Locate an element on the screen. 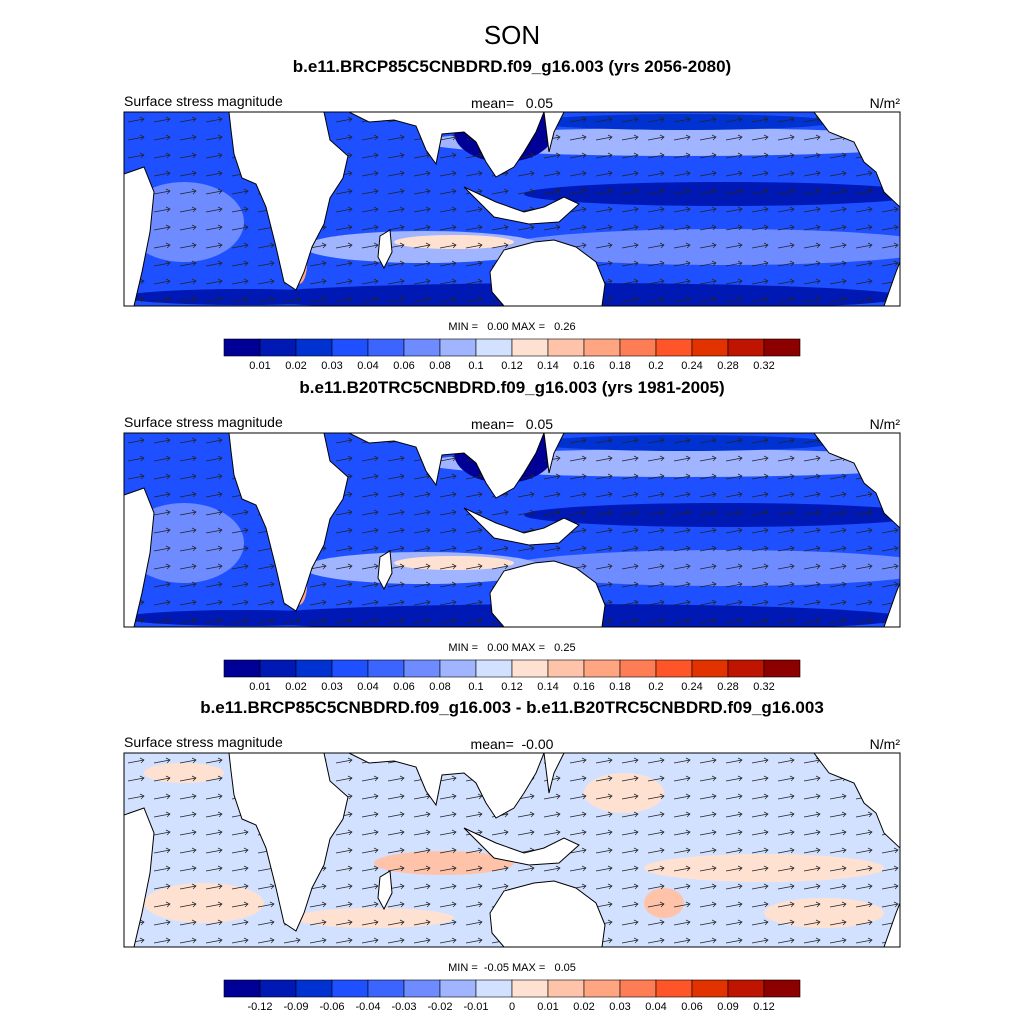 Image resolution: width=1024 pixels, height=1029 pixels. min-max-label: MIN = -0.05 MAX = 0.05 is located at coordinates (512, 968).